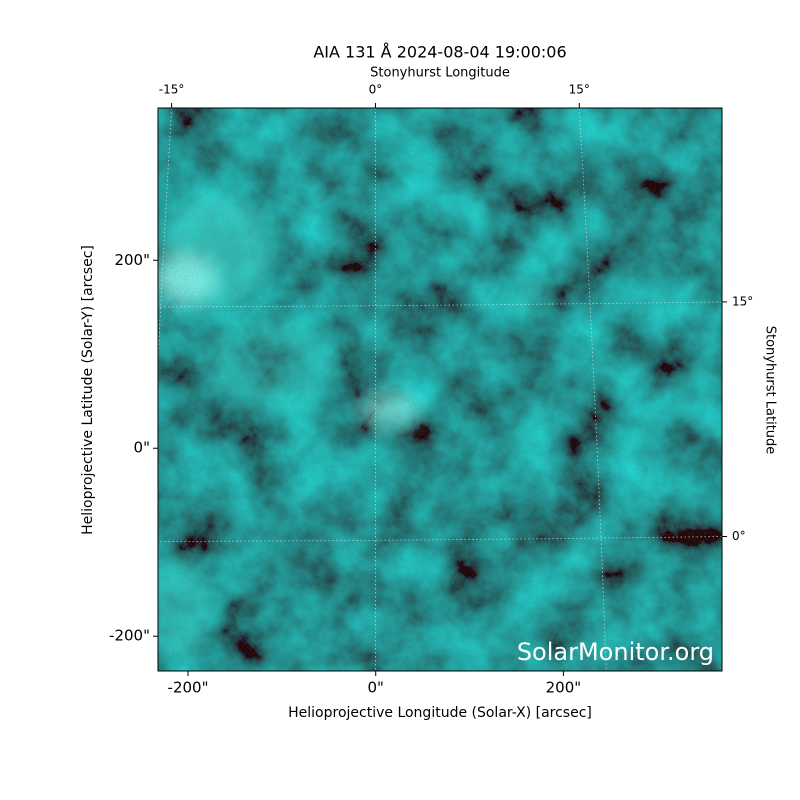 The image size is (800, 800). What do you see at coordinates (132, 260) in the screenshot?
I see `y-tick-label: 200"` at bounding box center [132, 260].